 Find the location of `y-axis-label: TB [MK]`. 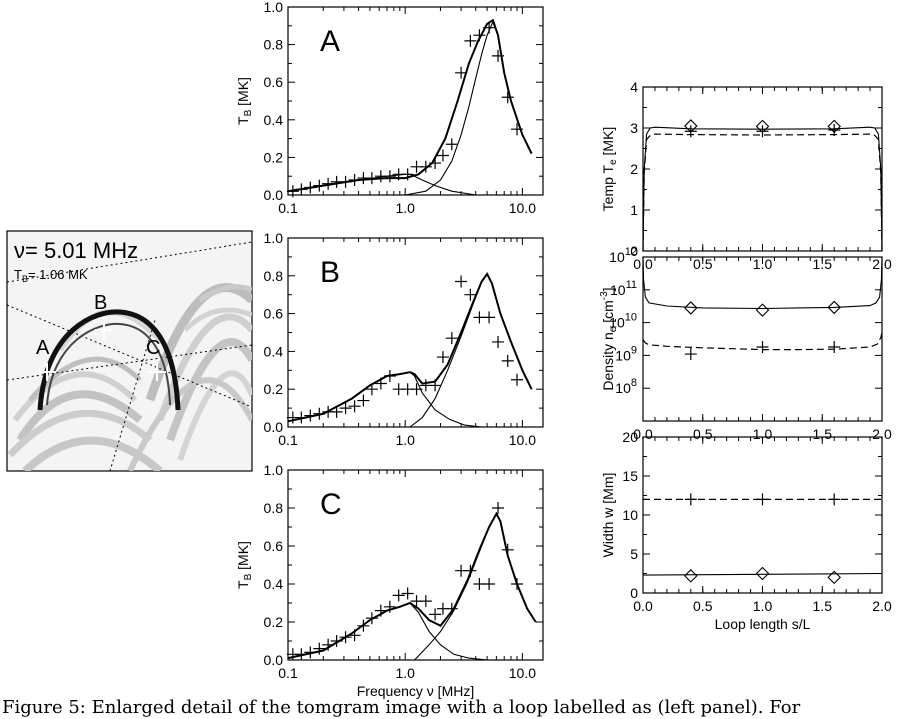

y-axis-label: TB [MK] is located at coordinates (244, 101).